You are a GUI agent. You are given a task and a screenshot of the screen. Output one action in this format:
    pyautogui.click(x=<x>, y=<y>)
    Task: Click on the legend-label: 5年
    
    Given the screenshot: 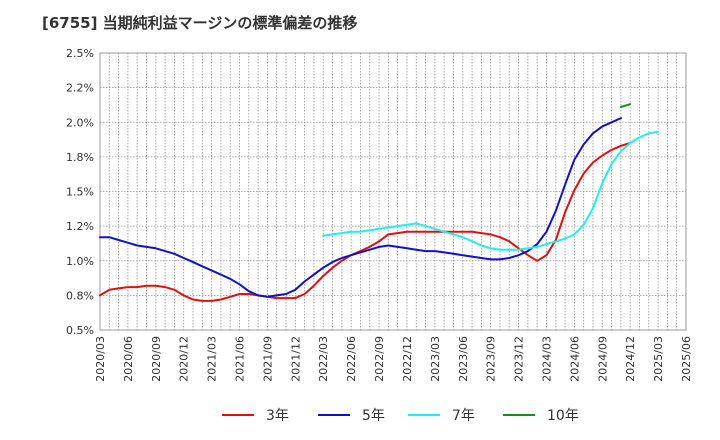 What is the action you would take?
    pyautogui.click(x=373, y=416)
    